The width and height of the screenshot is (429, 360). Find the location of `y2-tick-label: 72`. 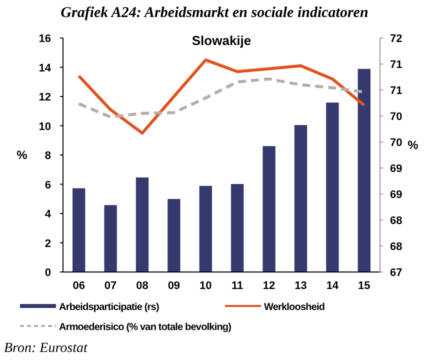

y2-tick-label: 72 is located at coordinates (396, 39).